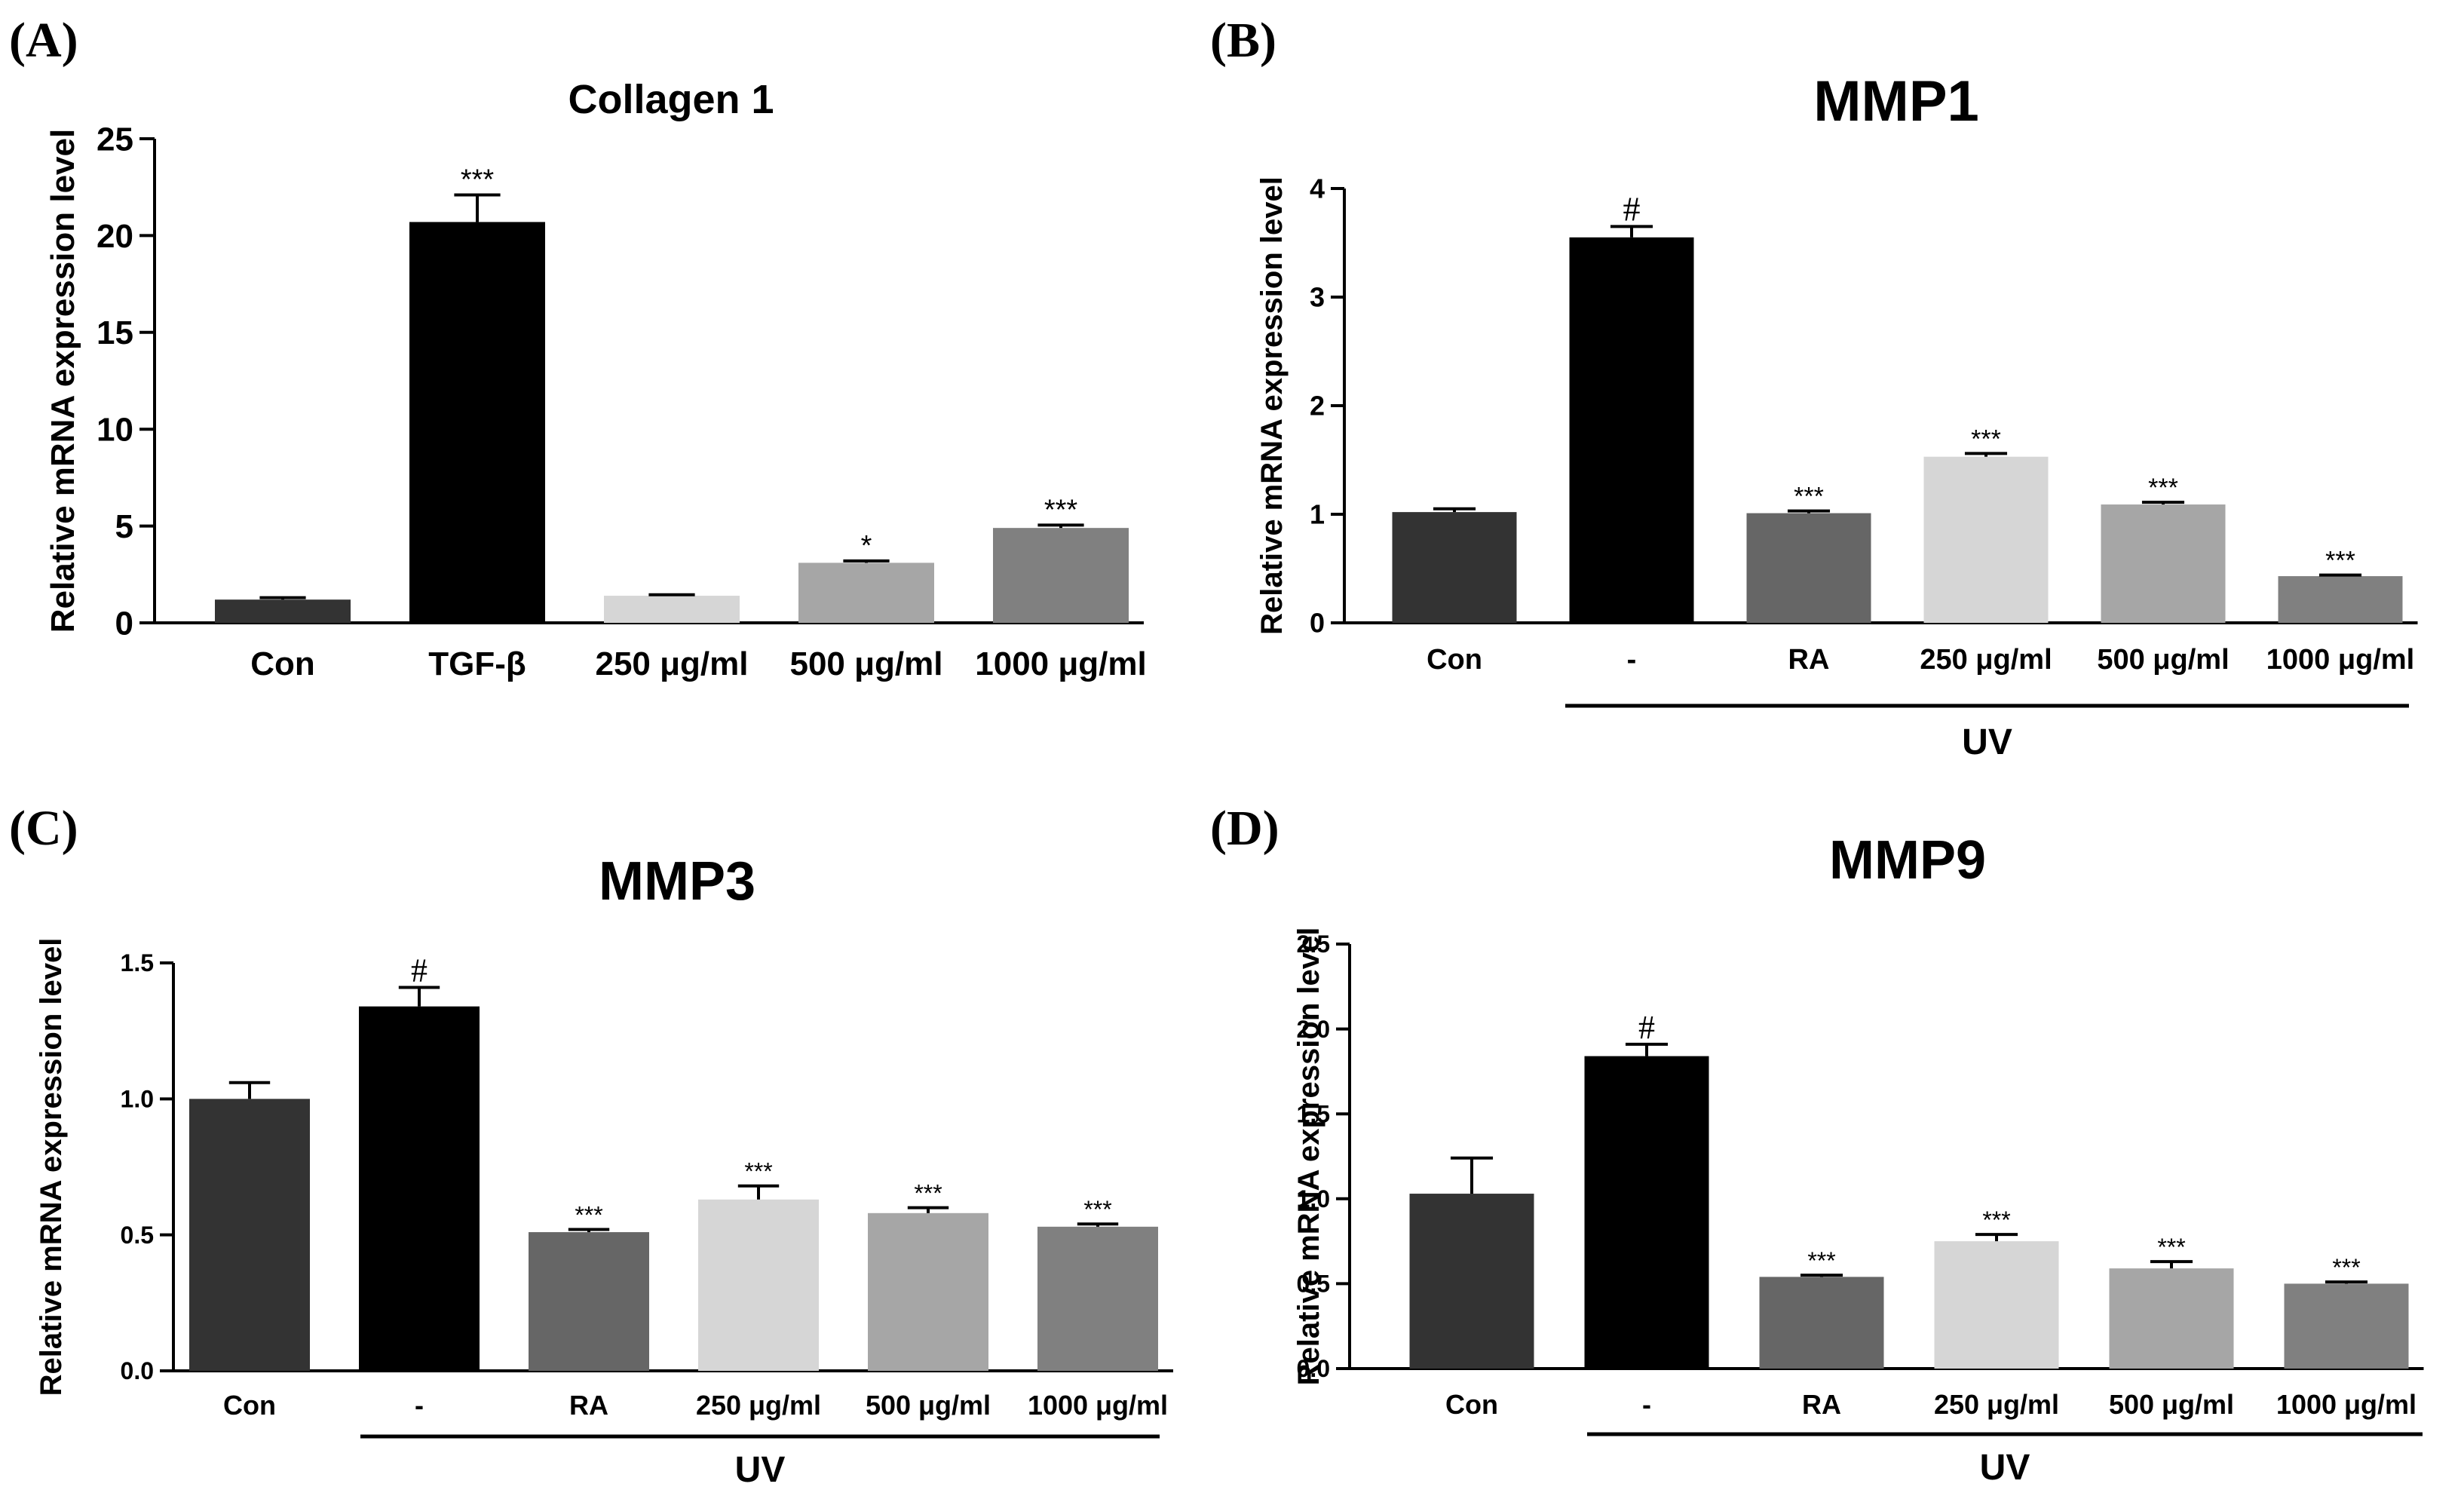  I want to click on panel-label: (C), so click(43, 829).